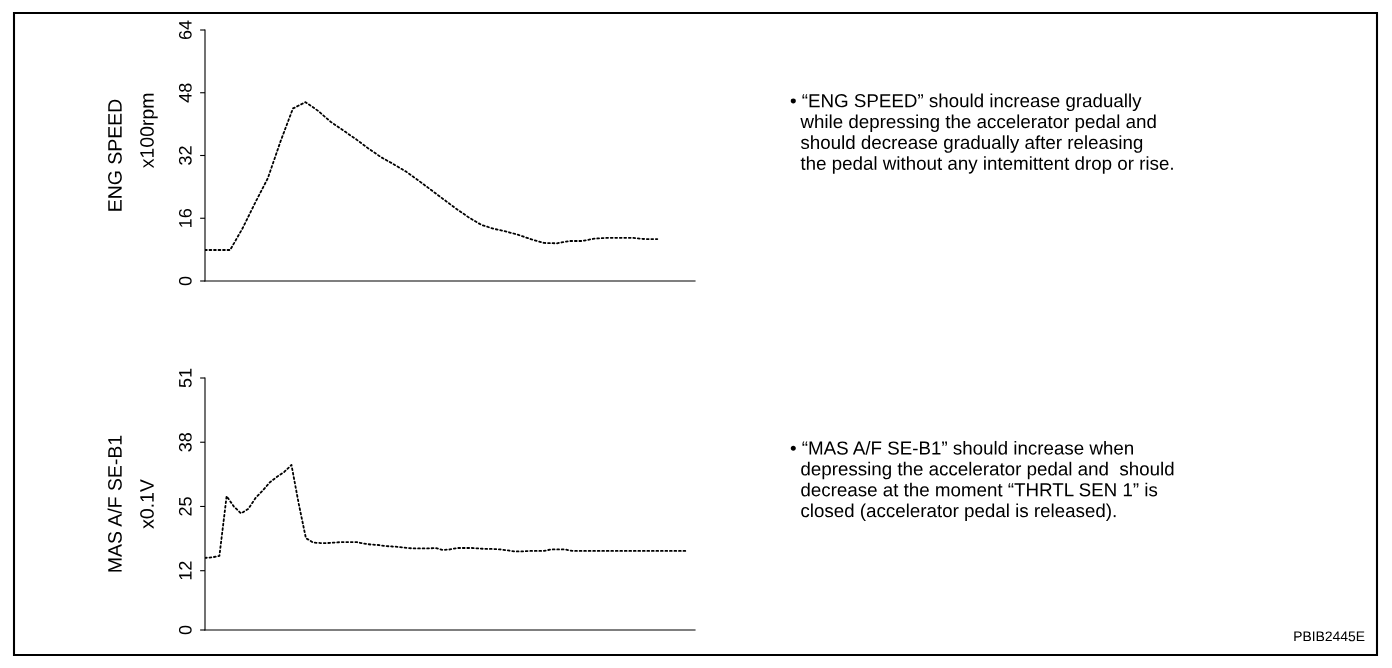 This screenshot has width=1392, height=668. What do you see at coordinates (185, 30) in the screenshot?
I see `y-tick-label: 64` at bounding box center [185, 30].